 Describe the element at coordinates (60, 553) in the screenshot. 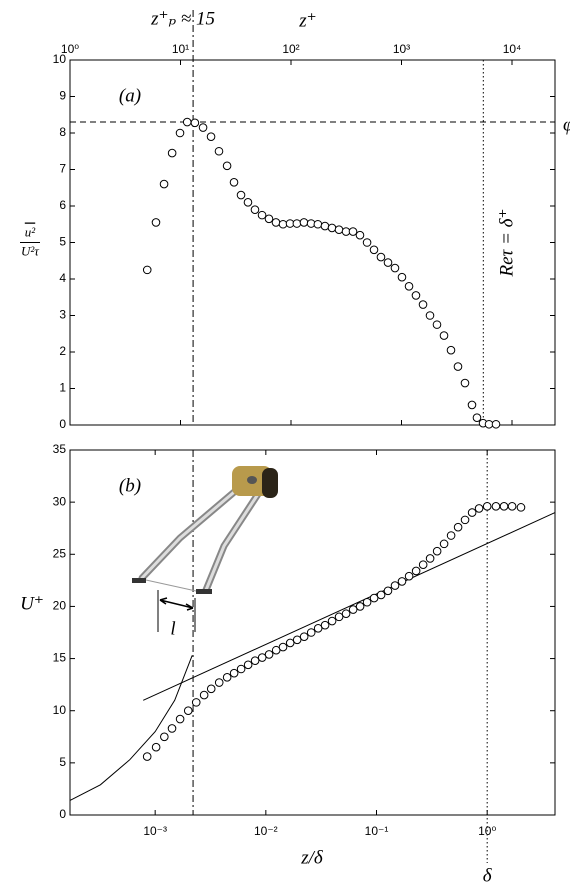

I see `y-tick-label: 25` at that location.